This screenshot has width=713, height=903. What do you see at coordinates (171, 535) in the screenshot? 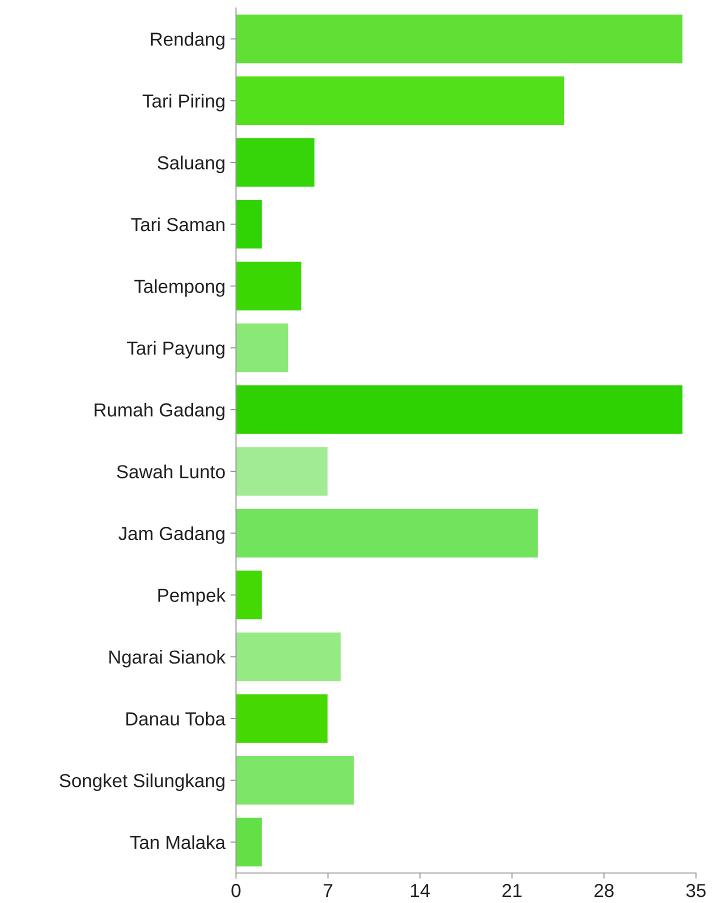
I see `y-tick-label: Jam Gadang` at bounding box center [171, 535].